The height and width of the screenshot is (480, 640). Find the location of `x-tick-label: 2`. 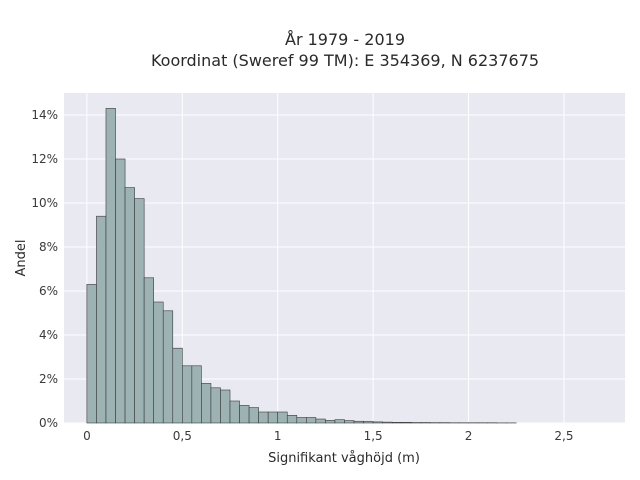

x-tick-label: 2 is located at coordinates (469, 436).